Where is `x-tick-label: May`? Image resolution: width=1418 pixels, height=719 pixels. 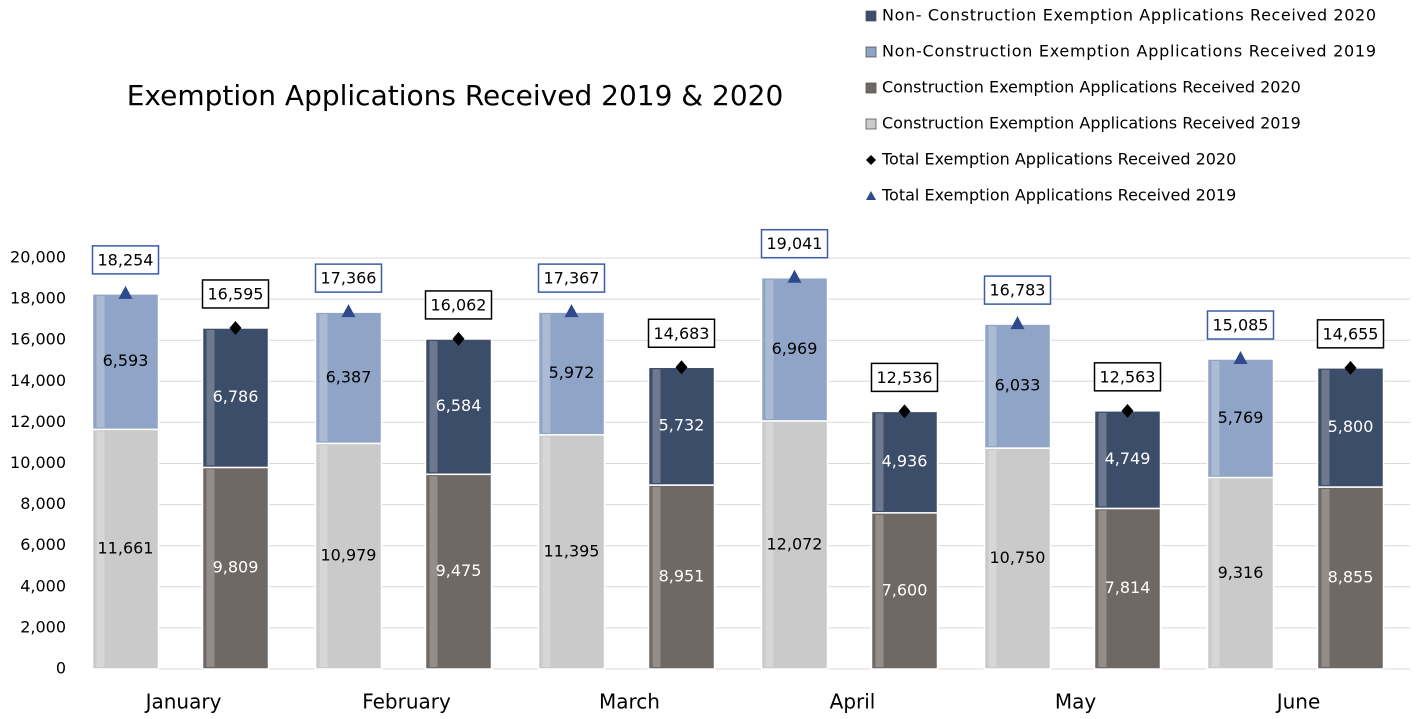 x-tick-label: May is located at coordinates (1076, 702).